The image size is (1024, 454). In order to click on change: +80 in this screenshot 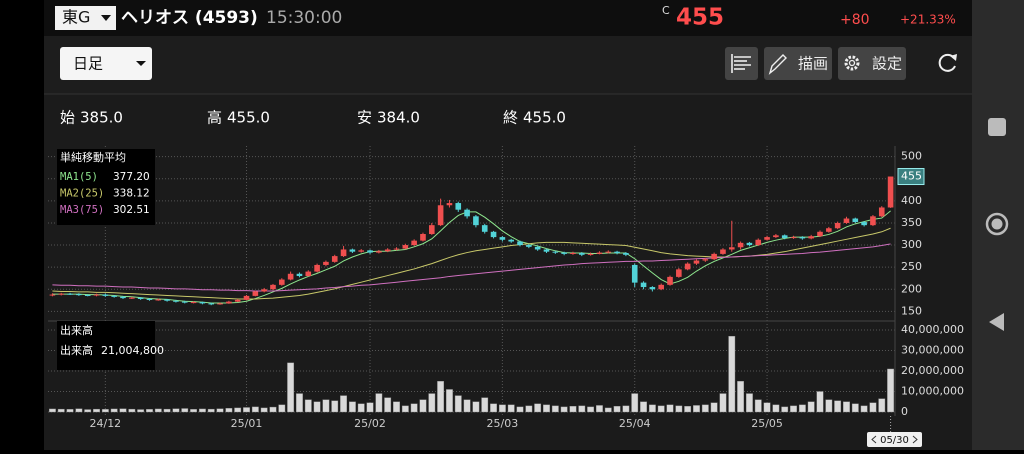, I will do `click(855, 20)`.